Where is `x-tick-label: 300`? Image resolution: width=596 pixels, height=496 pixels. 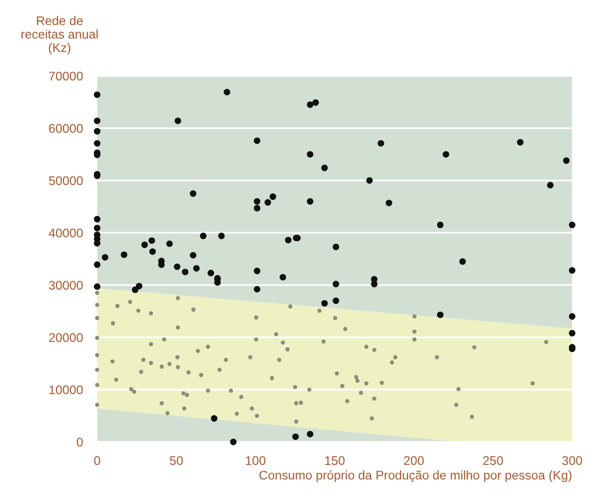 x-tick-label: 300 is located at coordinates (572, 461).